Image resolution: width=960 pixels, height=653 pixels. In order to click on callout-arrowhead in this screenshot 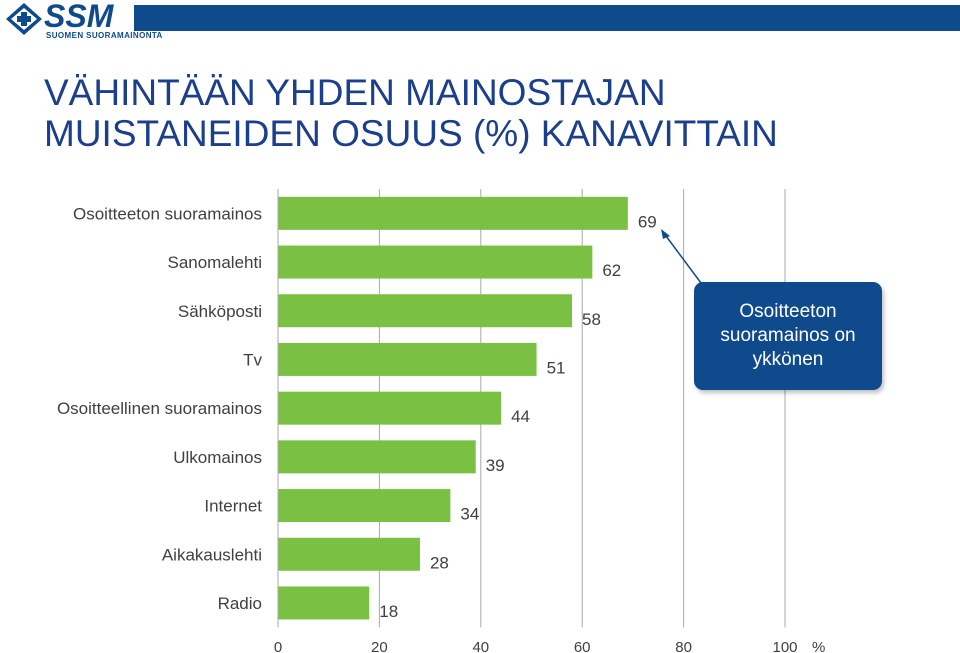, I will do `click(665, 234)`.